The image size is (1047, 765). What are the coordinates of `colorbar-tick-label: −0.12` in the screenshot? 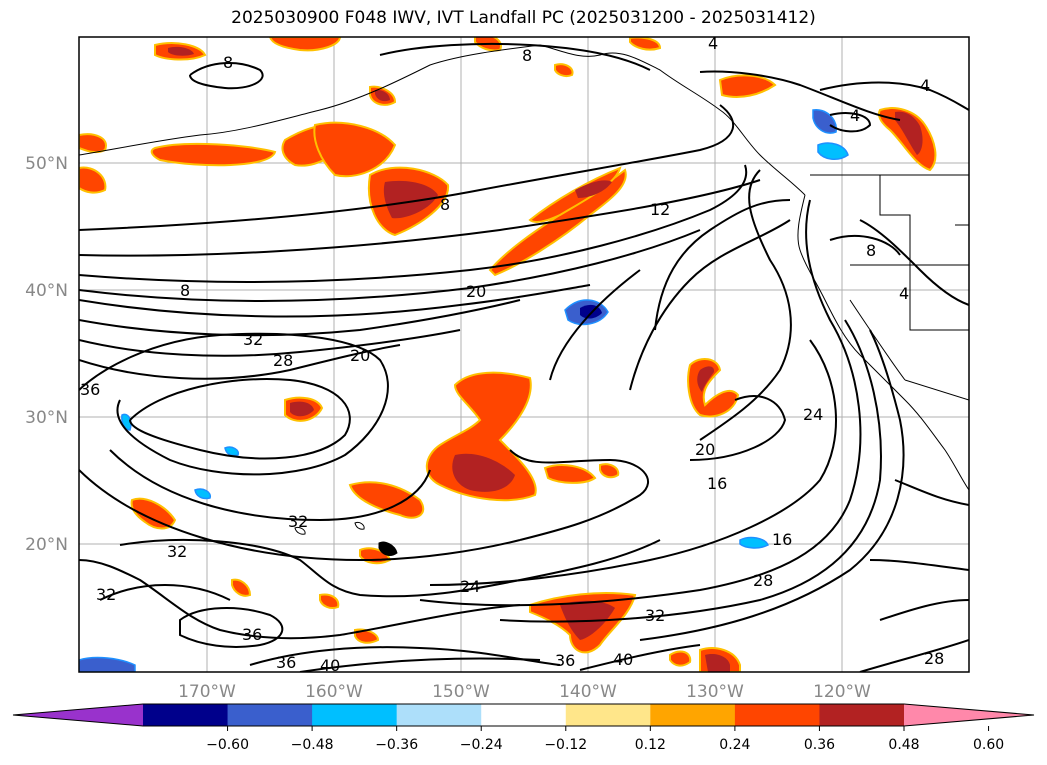 It's located at (565, 745).